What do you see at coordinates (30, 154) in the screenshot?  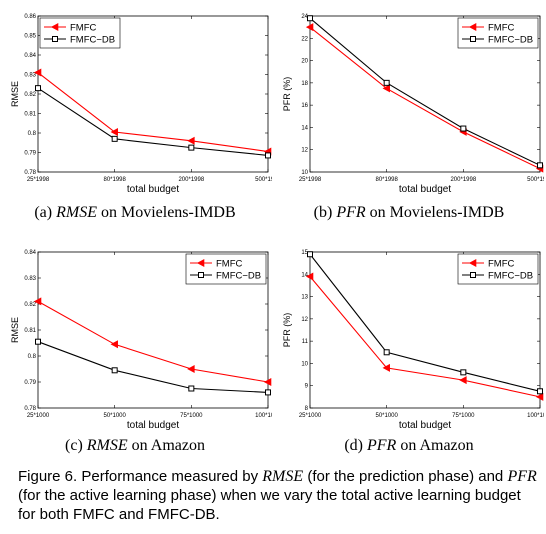 I see `y-tick-label: 0.79` at bounding box center [30, 154].